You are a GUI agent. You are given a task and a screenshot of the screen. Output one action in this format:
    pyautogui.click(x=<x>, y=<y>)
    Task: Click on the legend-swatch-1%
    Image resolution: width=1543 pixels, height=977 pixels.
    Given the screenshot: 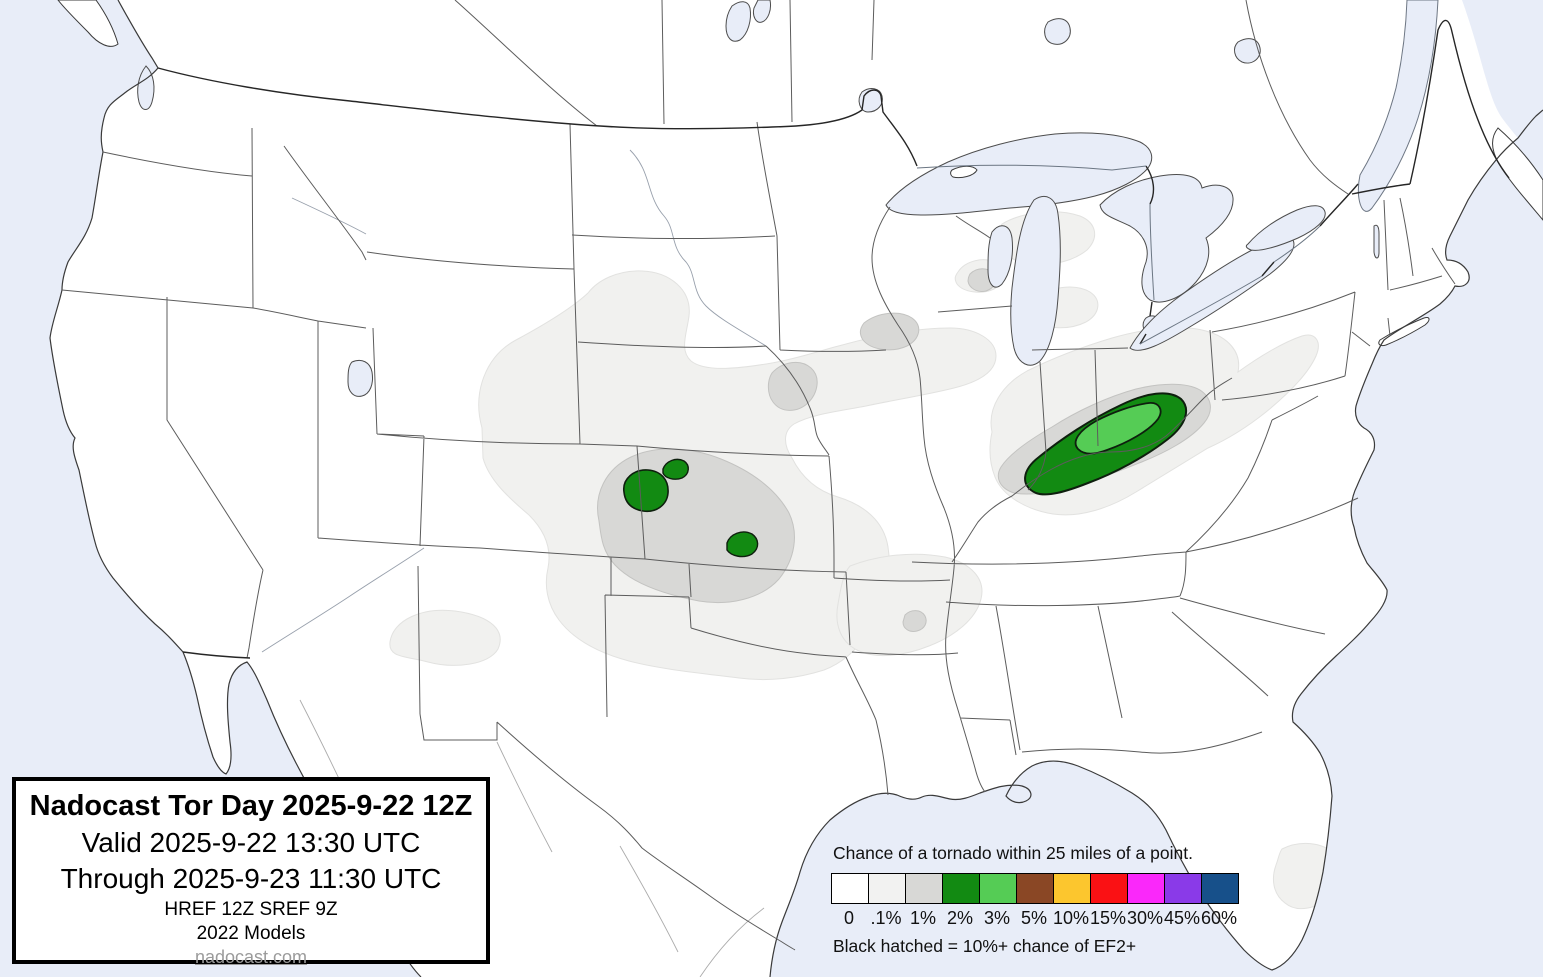 What is the action you would take?
    pyautogui.click(x=924, y=888)
    